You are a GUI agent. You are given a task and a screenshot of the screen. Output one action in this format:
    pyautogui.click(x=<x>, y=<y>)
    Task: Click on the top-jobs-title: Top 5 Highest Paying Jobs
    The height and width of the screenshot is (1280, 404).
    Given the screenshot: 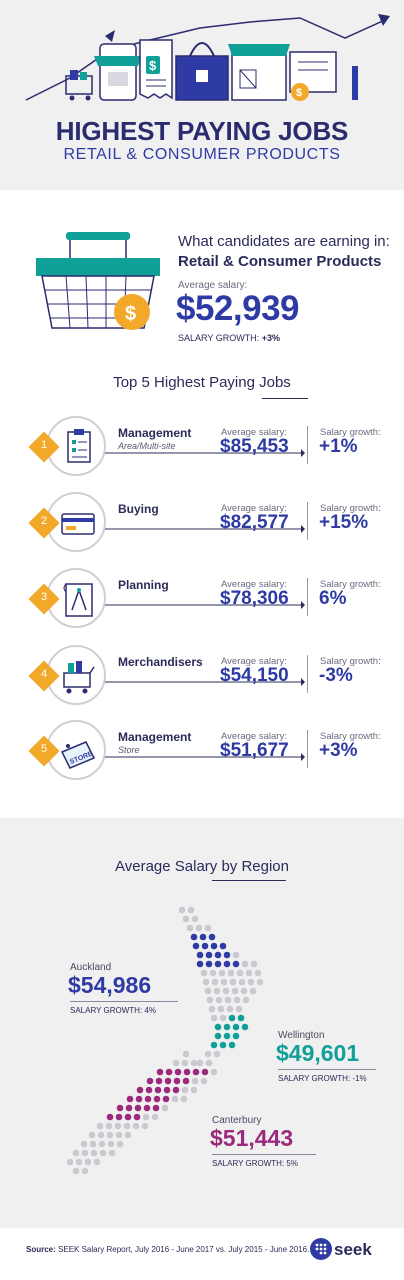 What is the action you would take?
    pyautogui.click(x=202, y=382)
    